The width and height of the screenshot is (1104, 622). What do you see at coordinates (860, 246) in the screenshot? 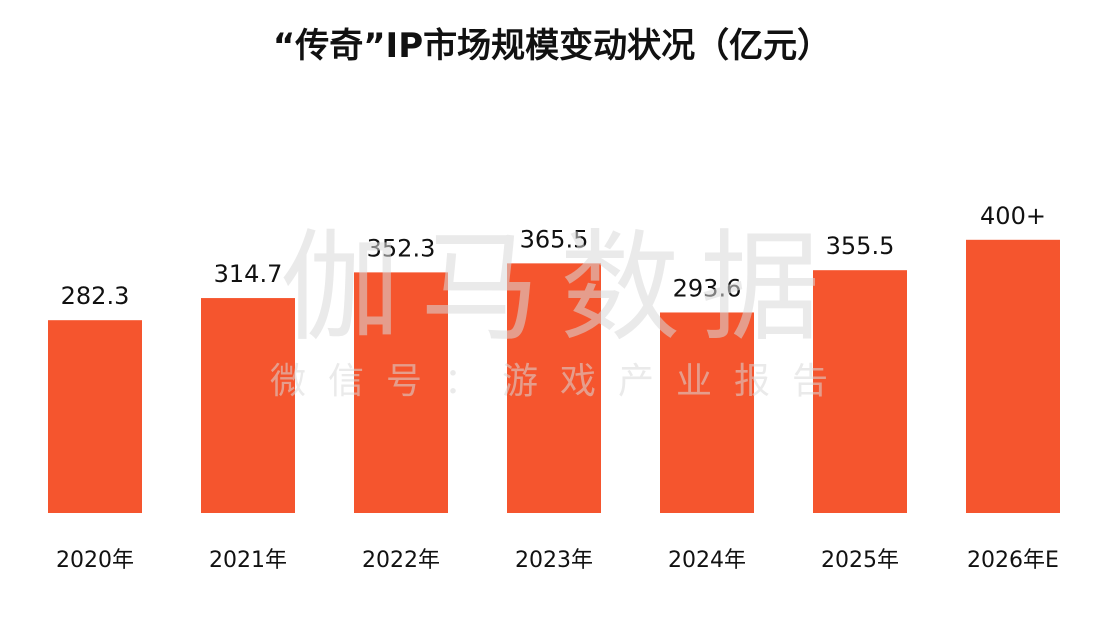
I see `data-label-2025年: 355.5` at bounding box center [860, 246].